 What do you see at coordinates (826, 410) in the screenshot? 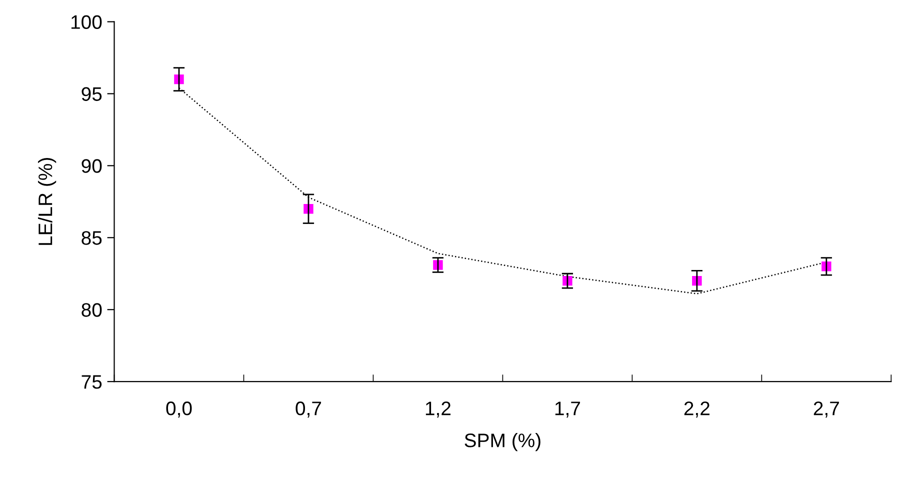
I see `x-tick-label: 2,7` at bounding box center [826, 410].